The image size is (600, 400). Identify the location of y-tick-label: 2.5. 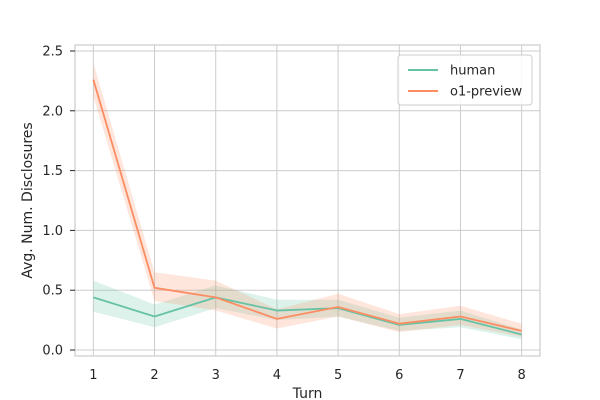
(52, 51).